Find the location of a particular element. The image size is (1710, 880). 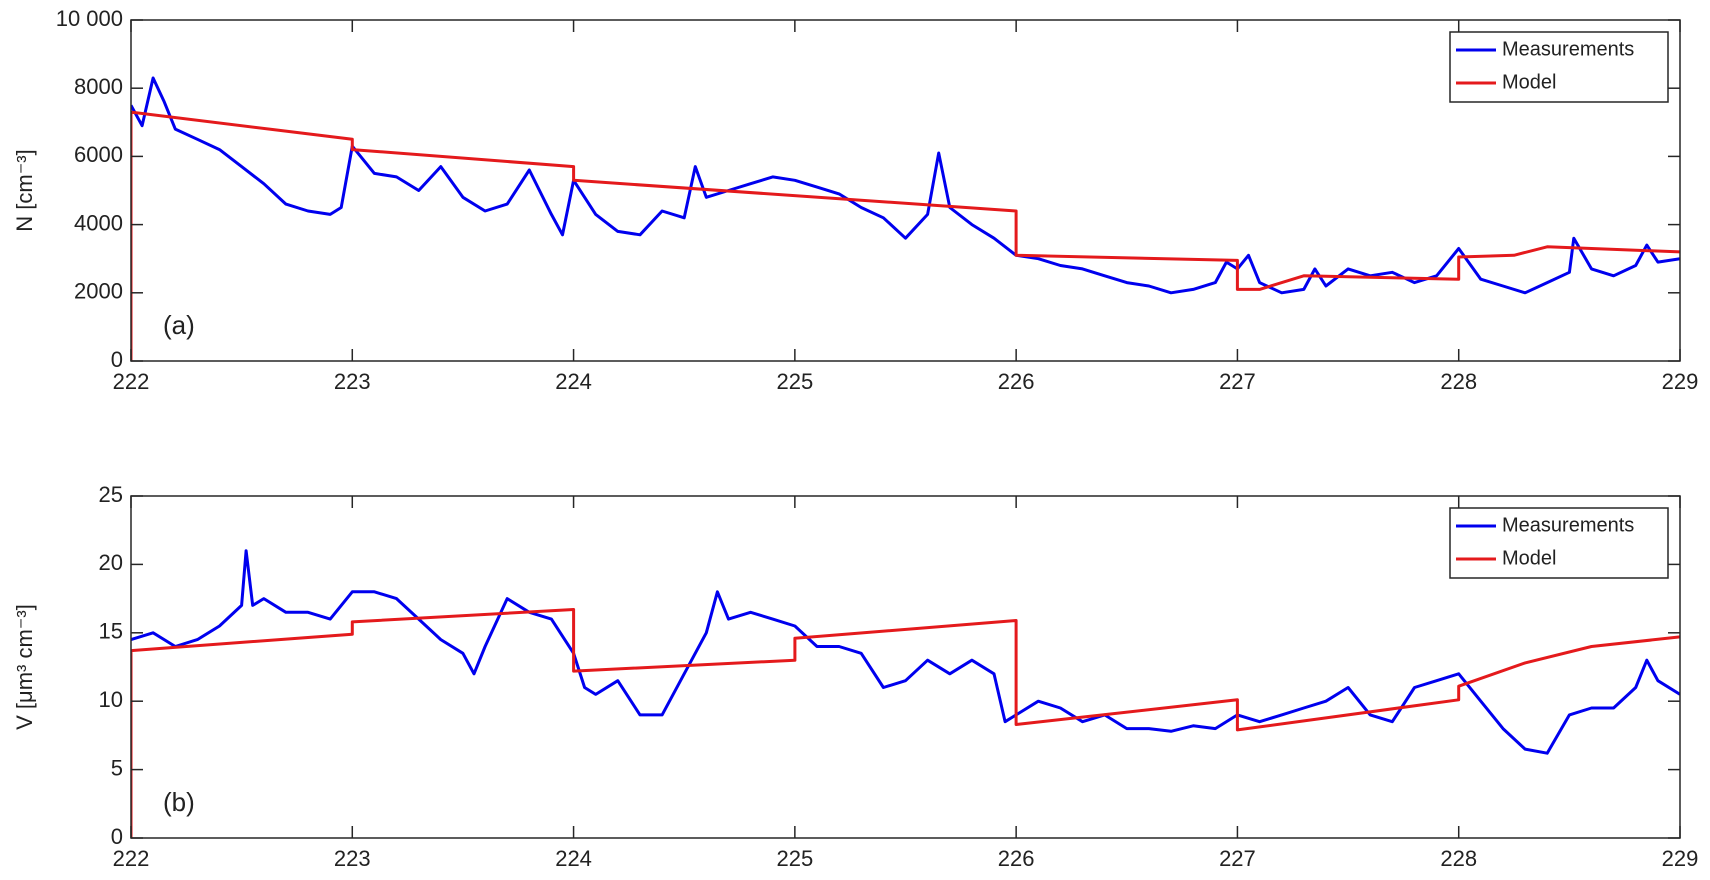

y-tick-label: 6000 is located at coordinates (98, 154).